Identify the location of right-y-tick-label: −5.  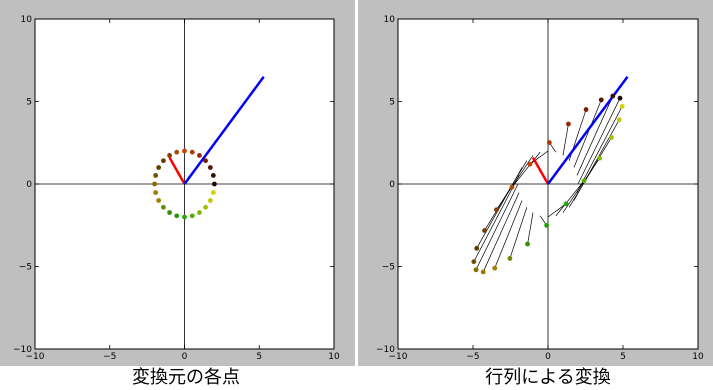
(388, 268).